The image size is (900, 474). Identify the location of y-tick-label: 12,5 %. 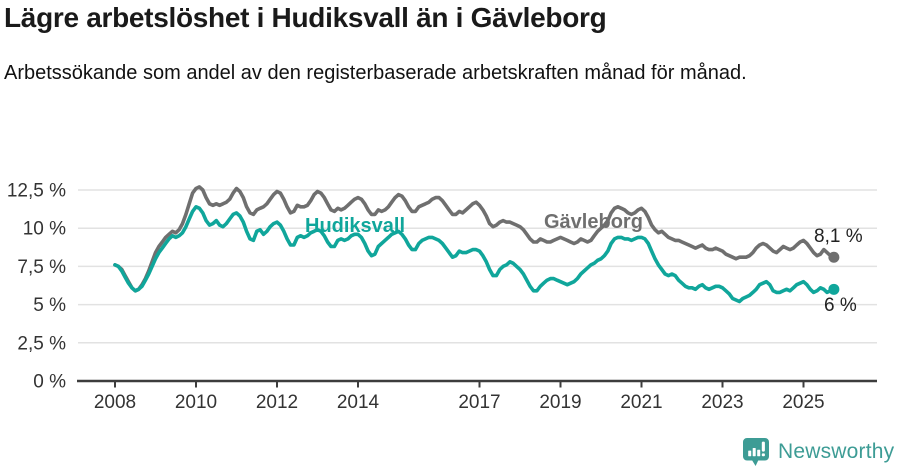
(36, 191).